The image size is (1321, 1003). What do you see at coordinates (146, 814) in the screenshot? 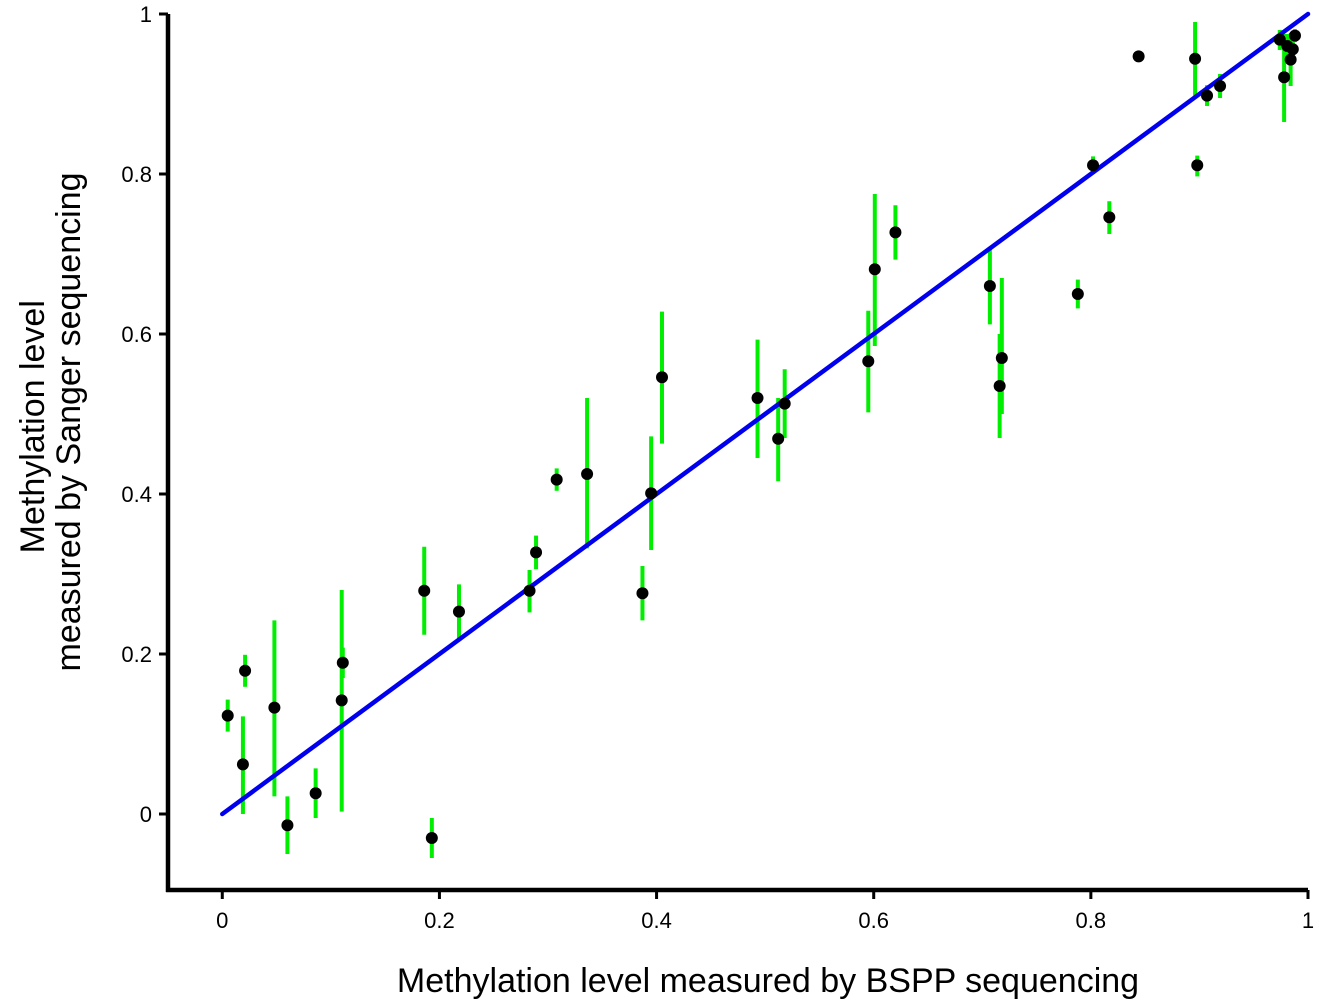
I see `y-tick-label: 0` at bounding box center [146, 814].